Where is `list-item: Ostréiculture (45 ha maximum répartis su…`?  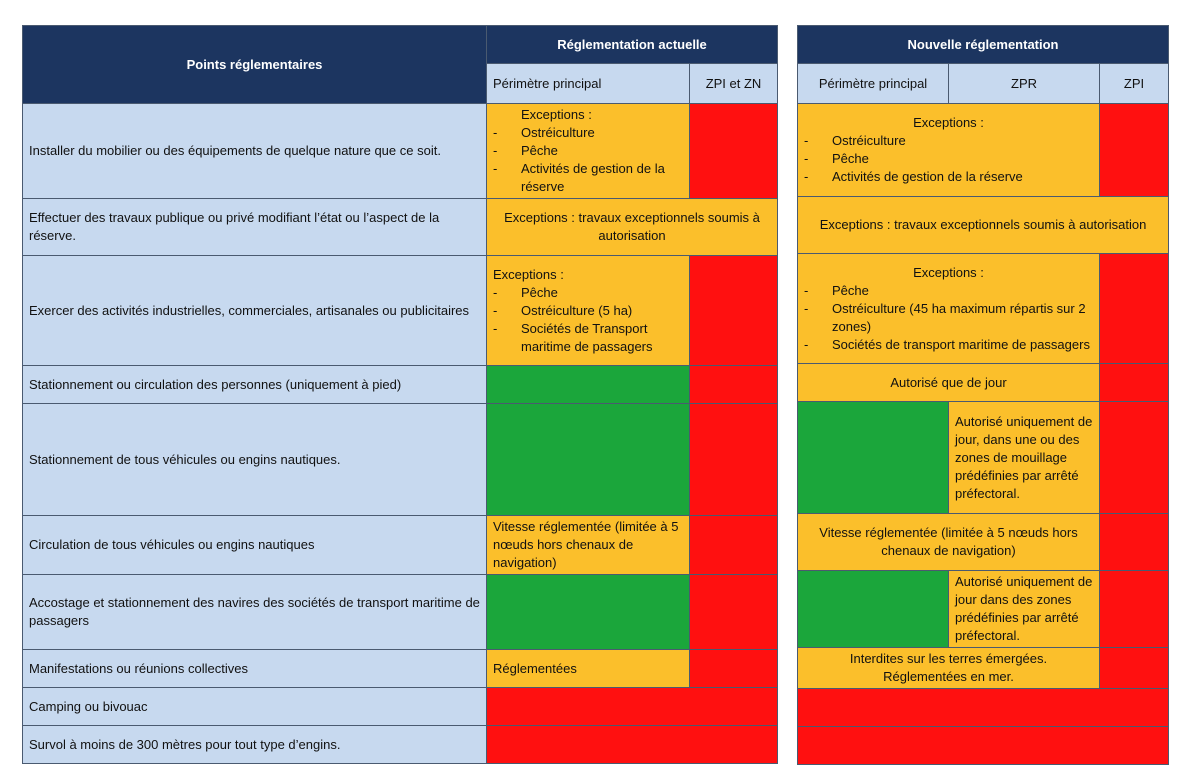
list-item: Ostréiculture (45 ha maximum répartis su… is located at coordinates (948, 318).